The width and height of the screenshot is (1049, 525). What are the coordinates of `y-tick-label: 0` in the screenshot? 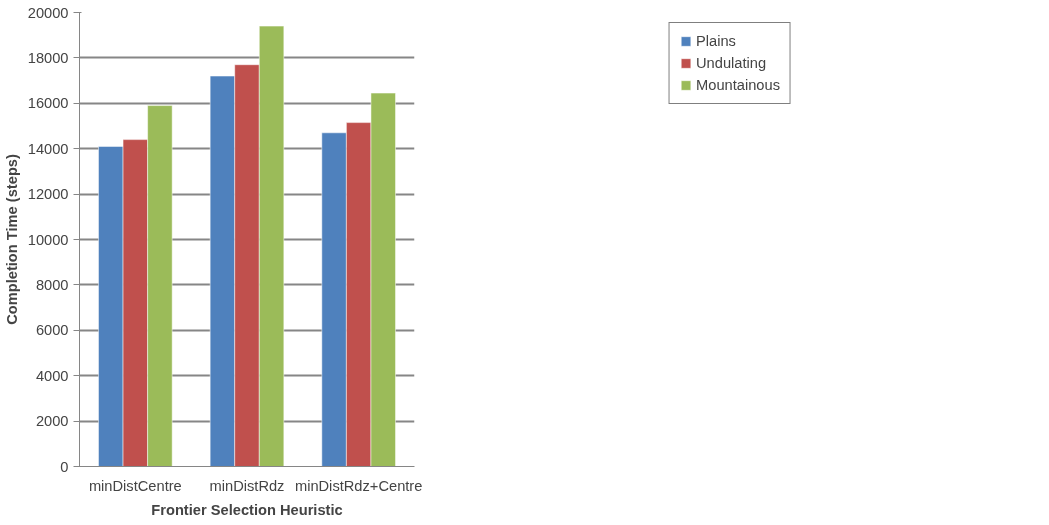 It's located at (64, 466).